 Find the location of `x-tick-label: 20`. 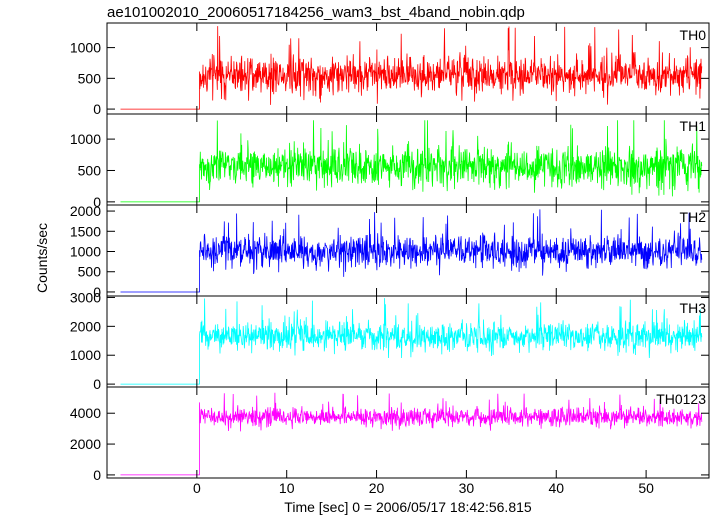

x-tick-label: 20 is located at coordinates (377, 488).